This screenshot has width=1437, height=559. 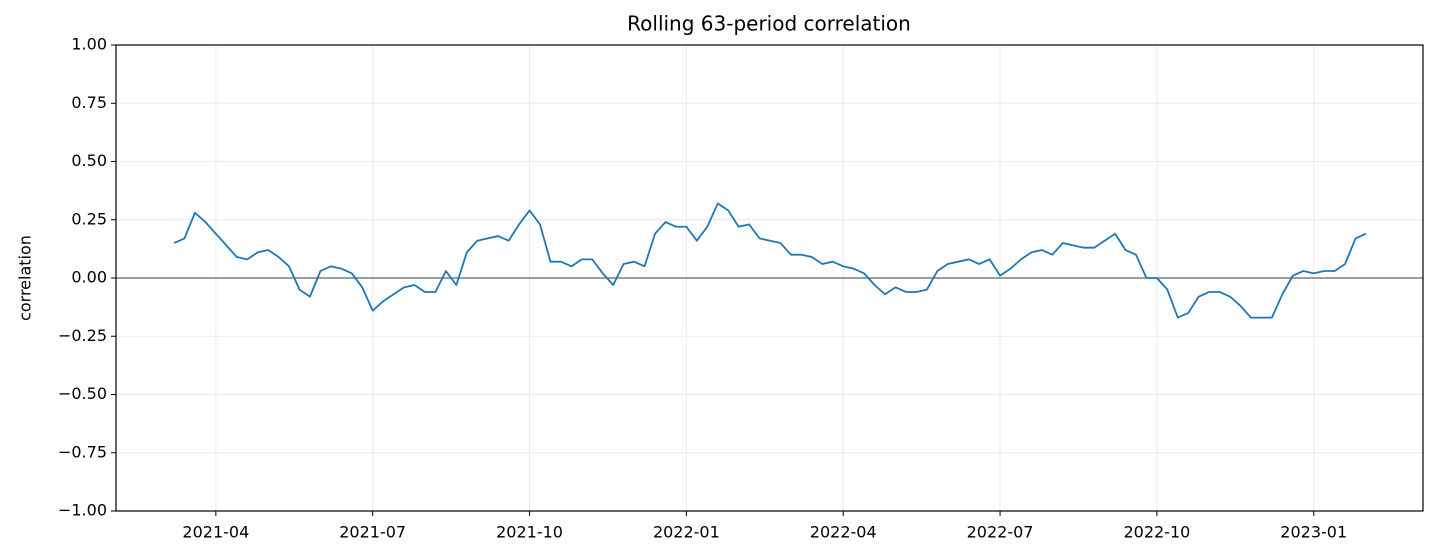 I want to click on y-tick-label: −1.00, so click(x=82, y=510).